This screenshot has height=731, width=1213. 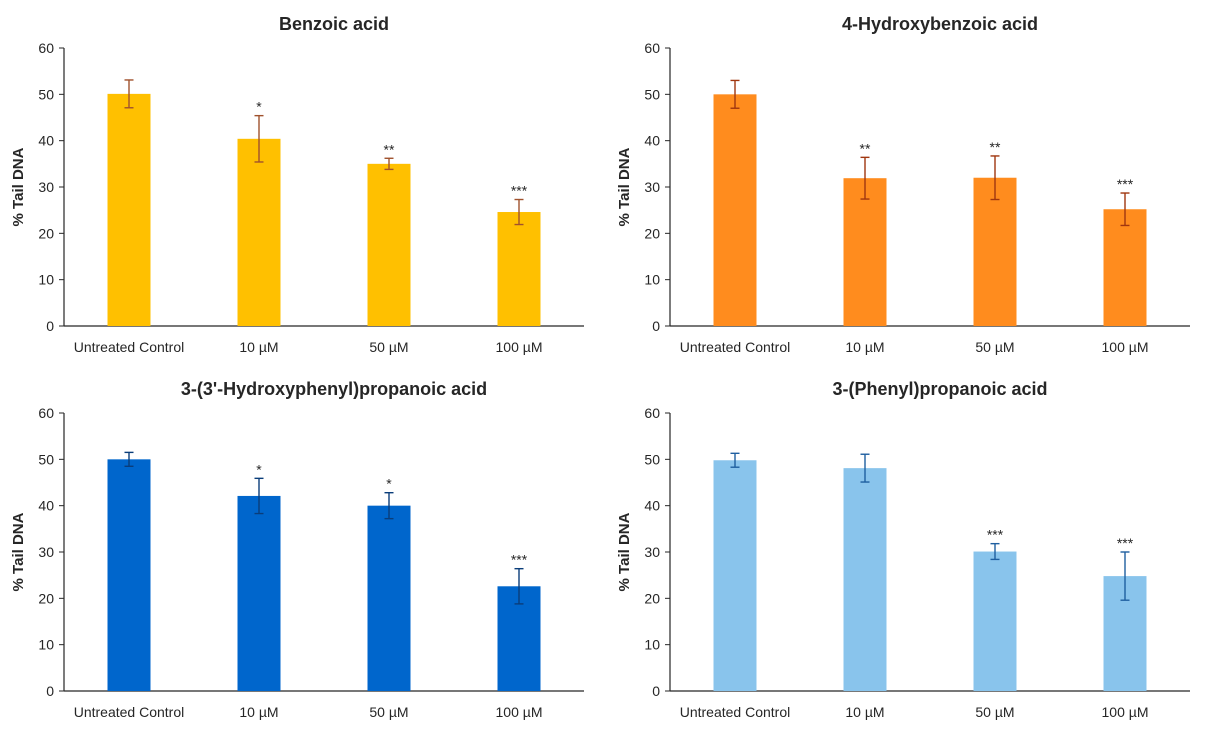 What do you see at coordinates (940, 24) in the screenshot?
I see `chart-title: 4-Hydroxybenzoic acid` at bounding box center [940, 24].